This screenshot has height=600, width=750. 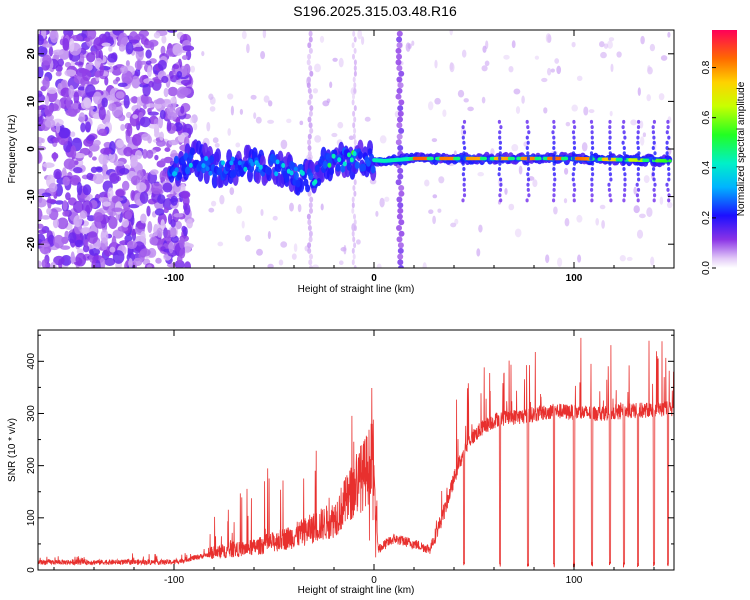 What do you see at coordinates (12, 149) in the screenshot?
I see `spectrogram-ylabel: Frequency (Hz)` at bounding box center [12, 149].